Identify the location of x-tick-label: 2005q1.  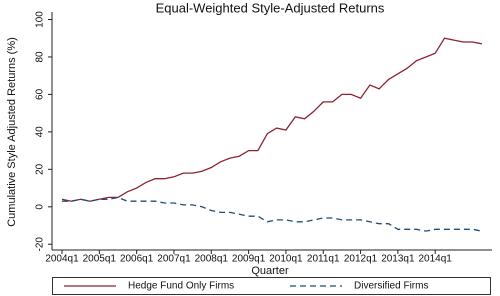
(100, 259).